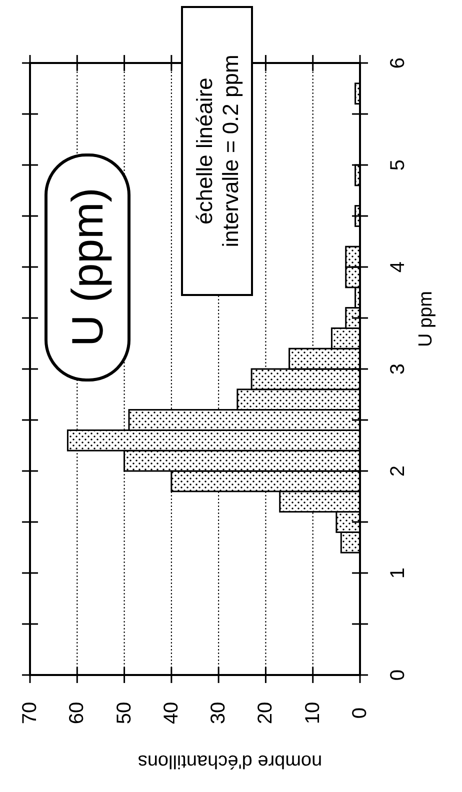  Describe the element at coordinates (398, 675) in the screenshot. I see `y-tick-label: 0` at that location.